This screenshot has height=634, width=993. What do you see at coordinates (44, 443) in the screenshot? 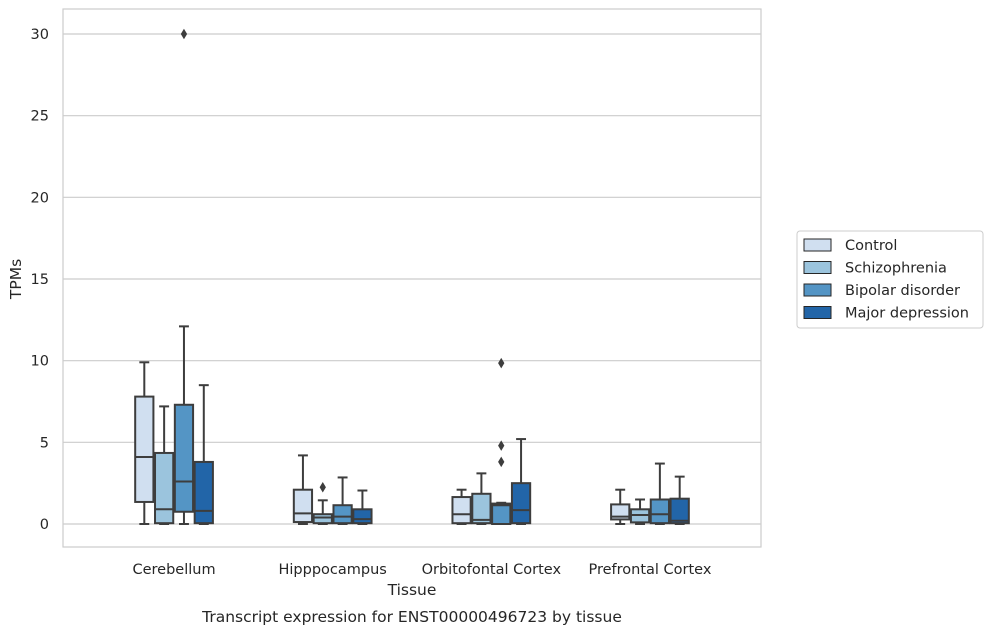
I see `y-tick-label: 5` at bounding box center [44, 443].